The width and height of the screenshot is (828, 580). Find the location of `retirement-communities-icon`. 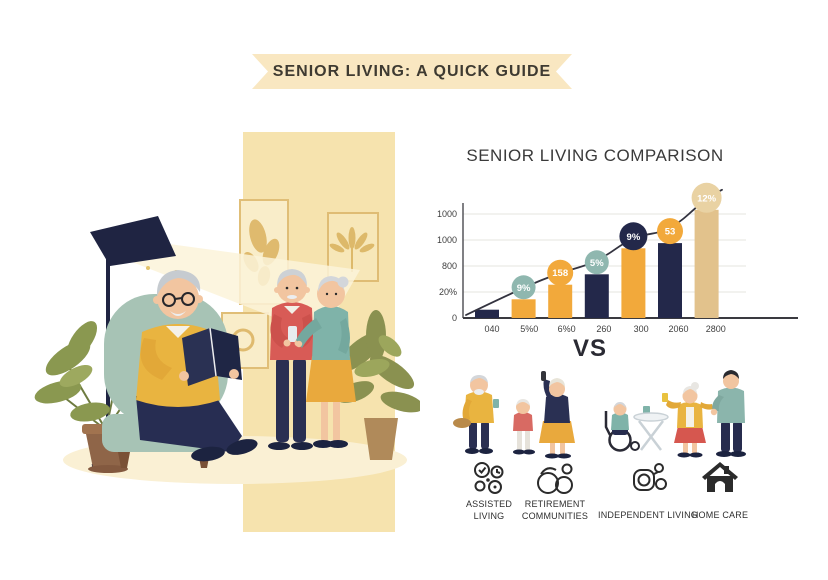

retirement-communities-icon is located at coordinates (555, 478).